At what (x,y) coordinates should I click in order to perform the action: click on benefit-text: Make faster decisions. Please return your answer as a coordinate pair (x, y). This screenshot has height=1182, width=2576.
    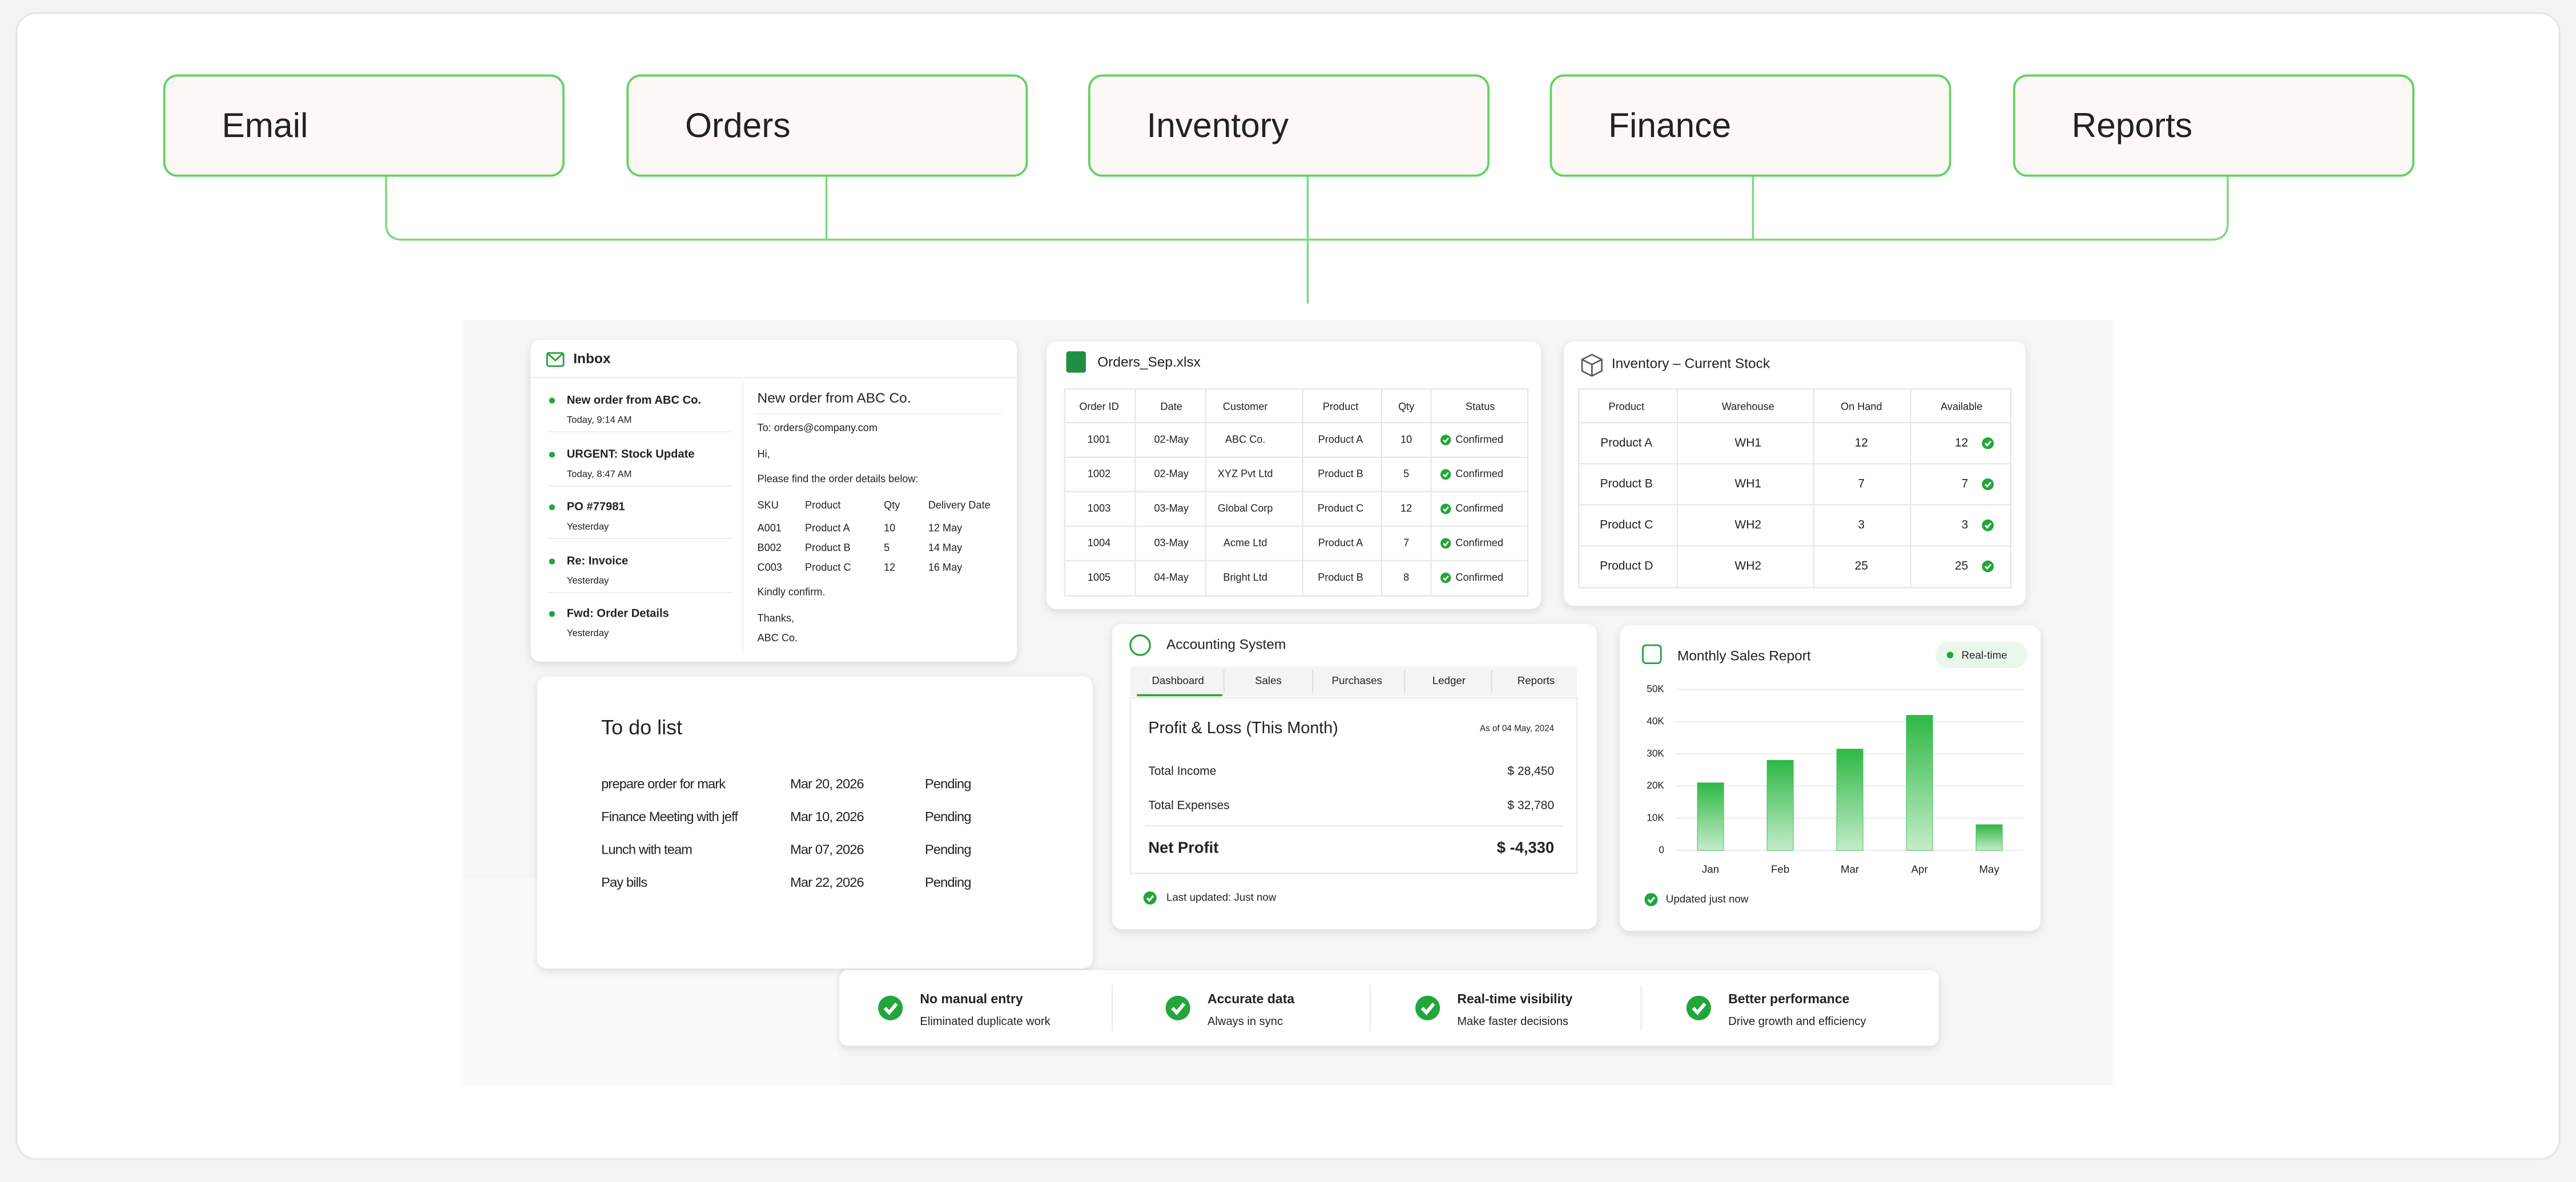
    Looking at the image, I should click on (1512, 1021).